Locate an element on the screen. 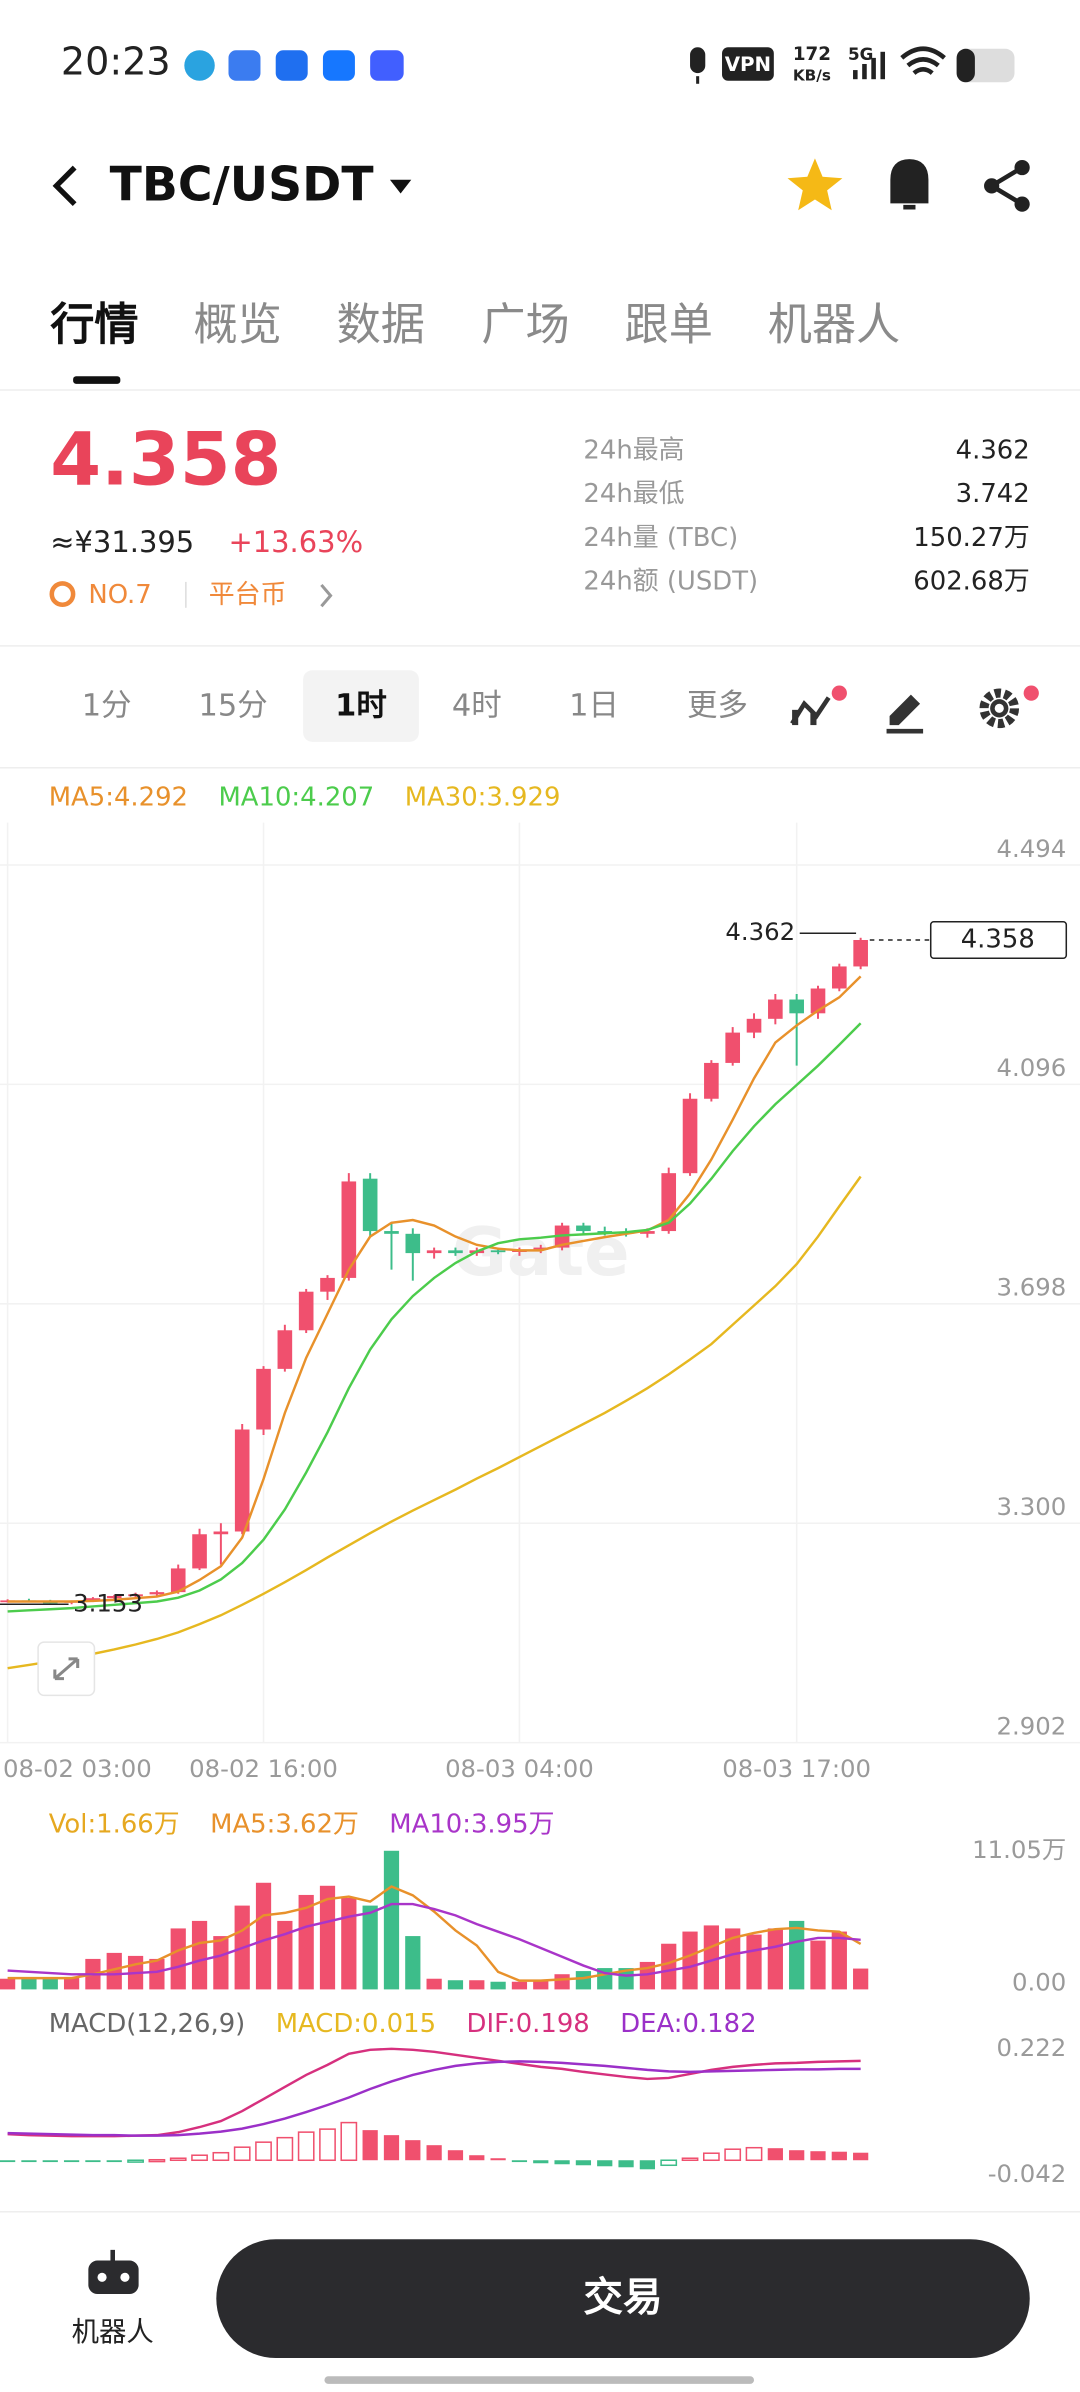  tab: 概览 is located at coordinates (237, 325).